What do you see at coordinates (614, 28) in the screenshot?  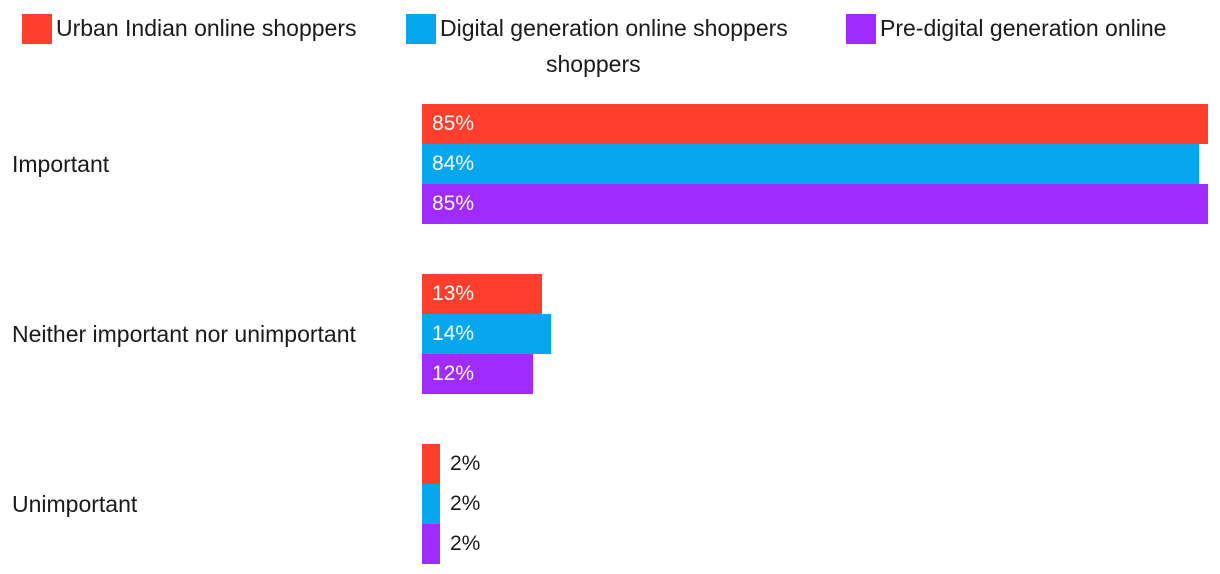 I see `legend-label-digital-generation: Digital generation online shoppers` at bounding box center [614, 28].